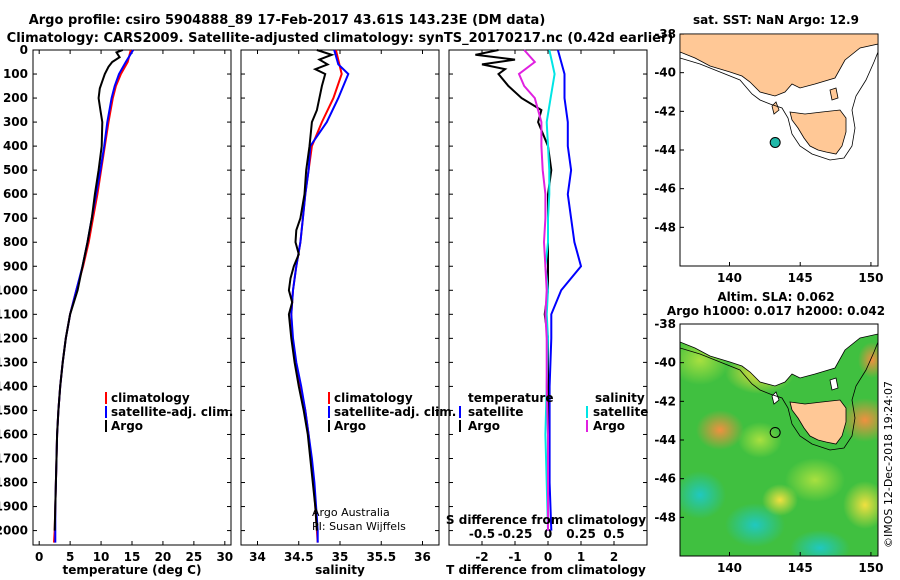  Describe the element at coordinates (163, 557) in the screenshot. I see `x-tick-label: 20` at that location.